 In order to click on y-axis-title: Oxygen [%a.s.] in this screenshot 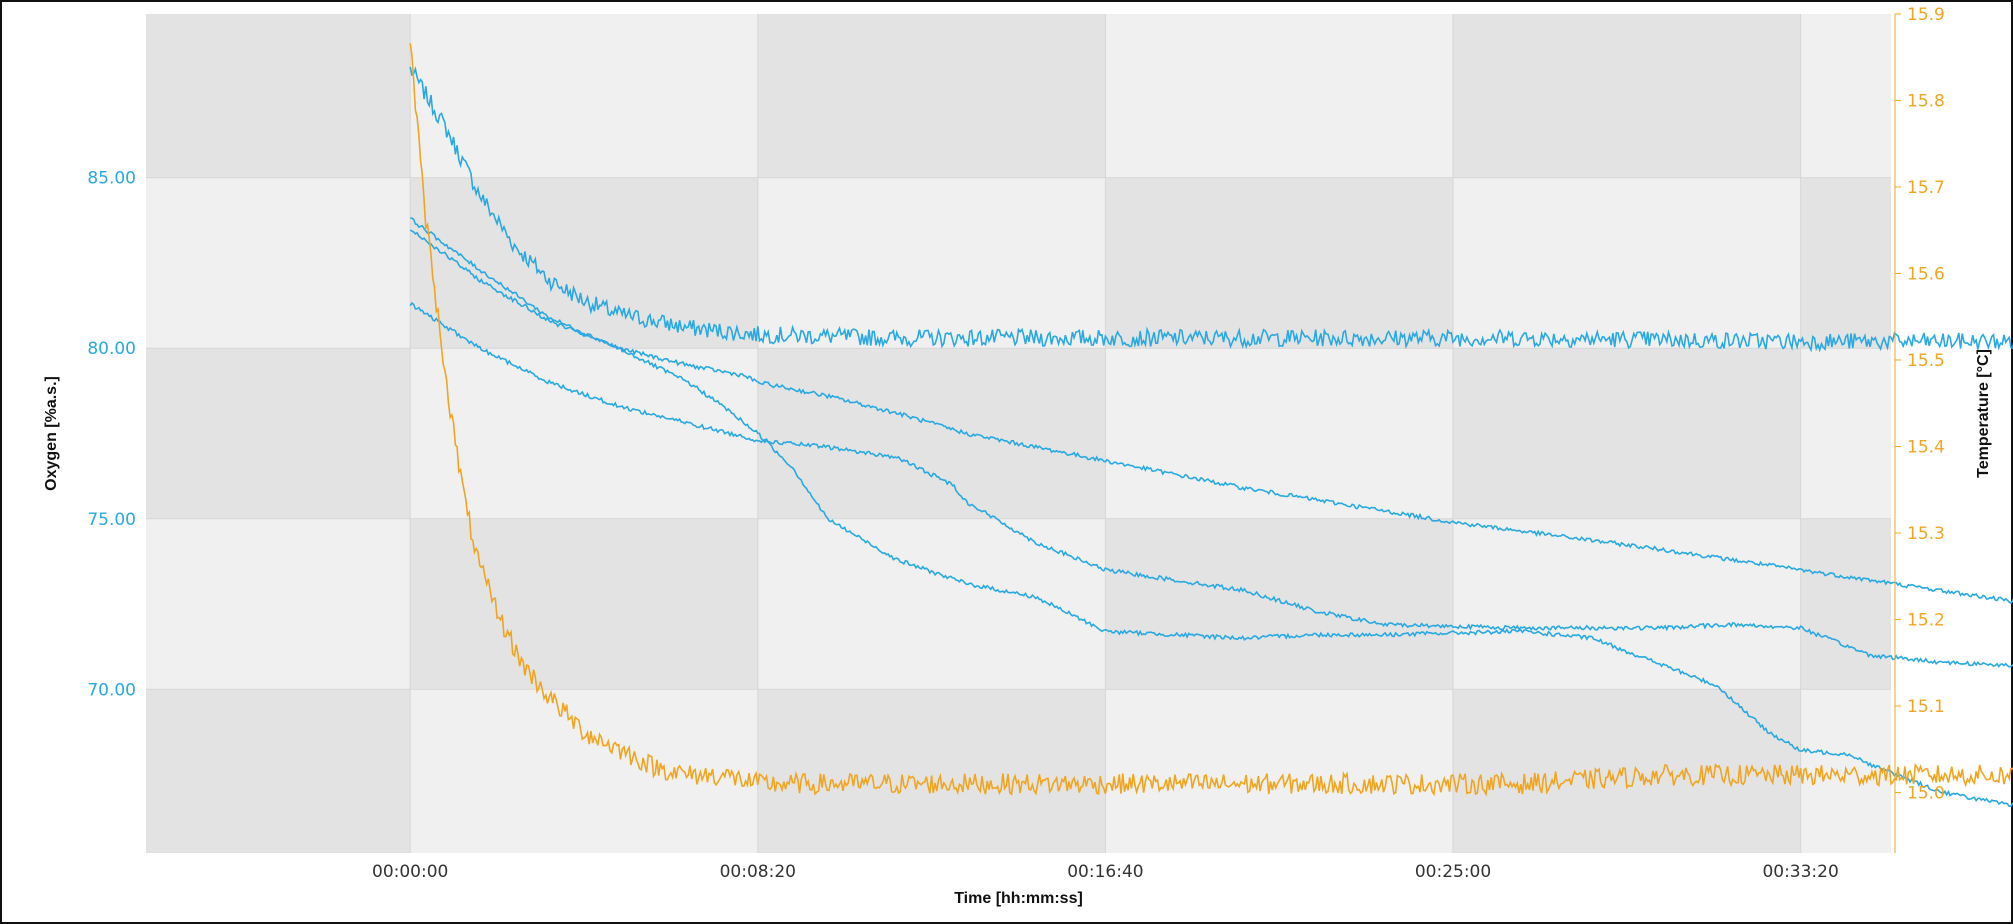, I will do `click(51, 433)`.